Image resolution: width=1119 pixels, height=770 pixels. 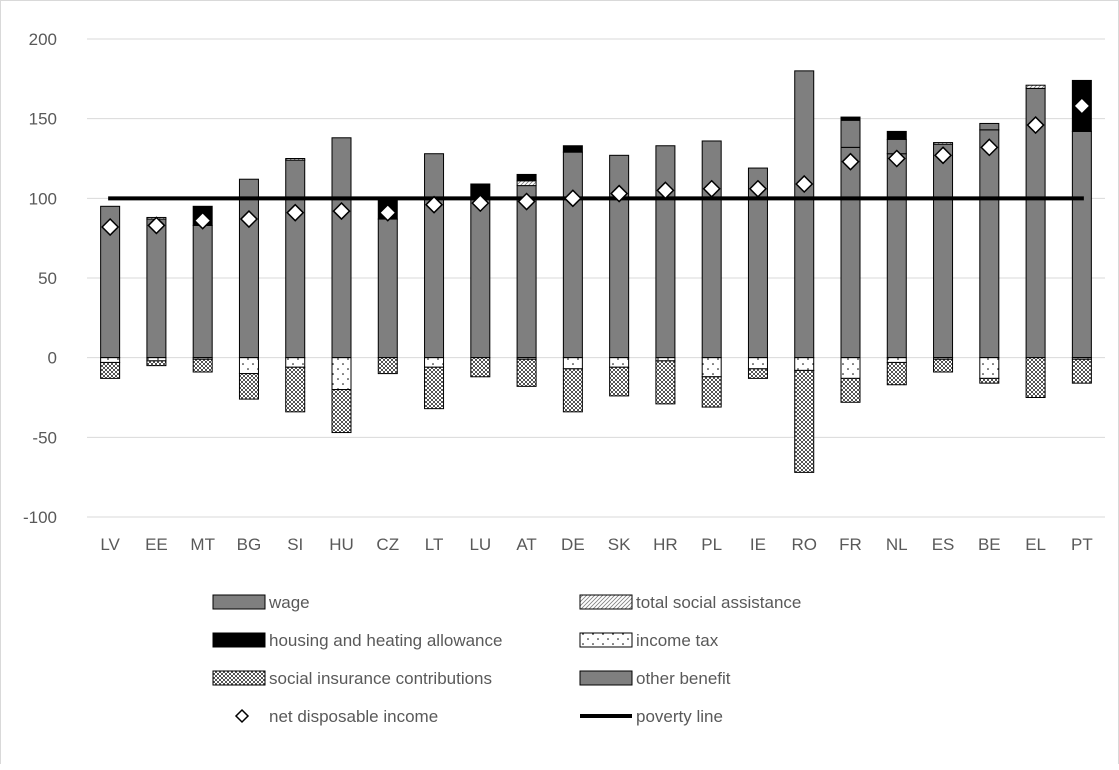 What do you see at coordinates (850, 118) in the screenshot?
I see `bar-housing-fr` at bounding box center [850, 118].